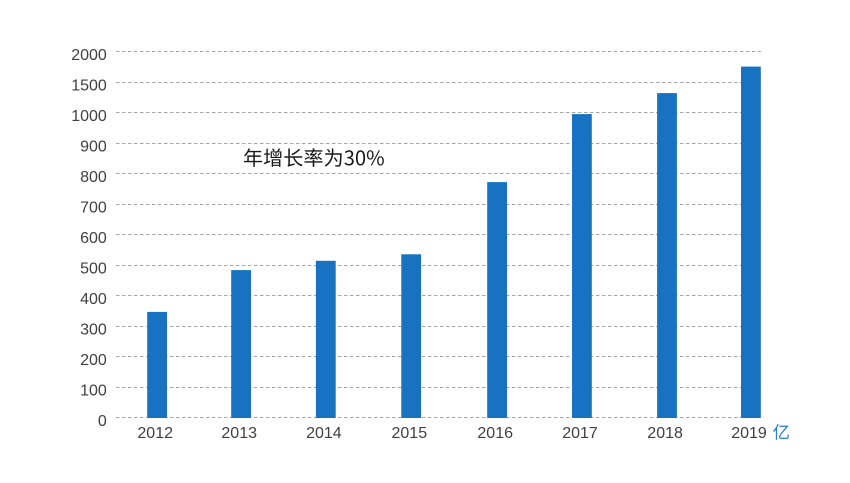 The width and height of the screenshot is (850, 483). I want to click on svg-text: 2014, so click(324, 433).